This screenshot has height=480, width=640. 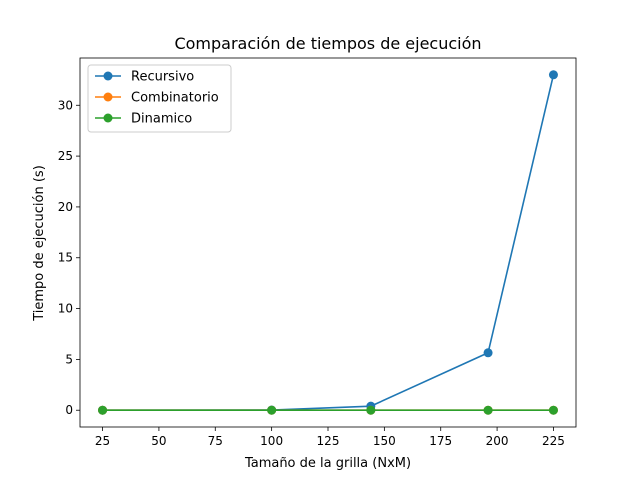 I want to click on x-tick-label: 100, so click(x=271, y=441).